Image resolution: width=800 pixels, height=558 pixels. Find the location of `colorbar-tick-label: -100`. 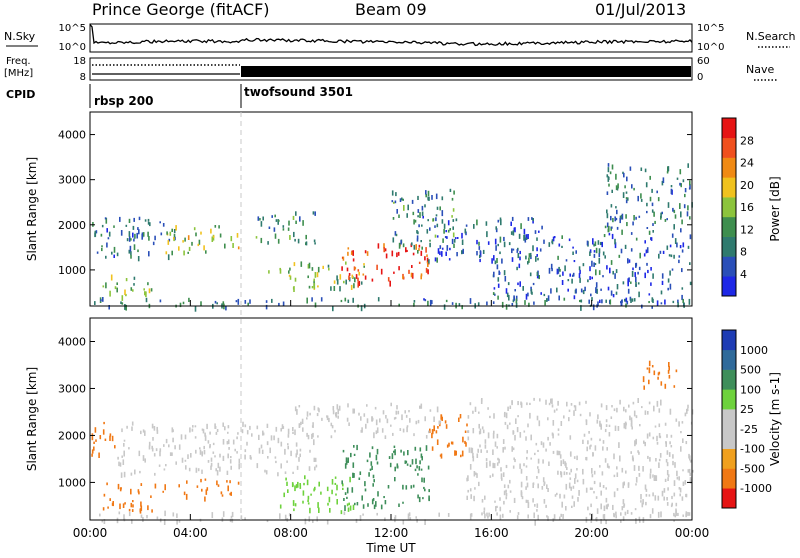

colorbar-tick-label: -100 is located at coordinates (752, 449).